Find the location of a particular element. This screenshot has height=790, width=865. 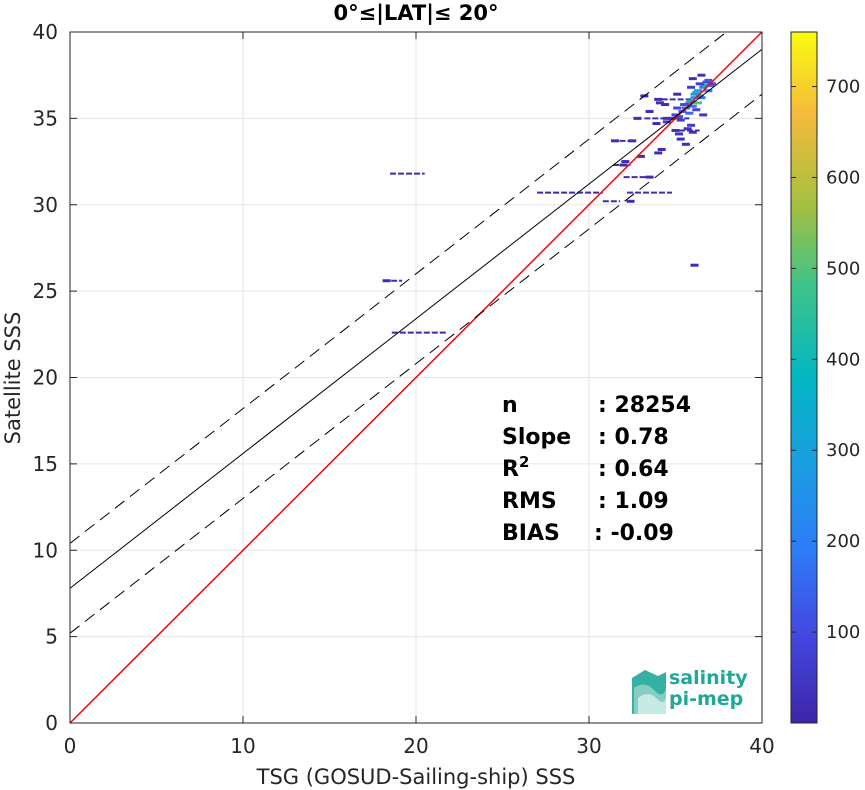

stat-value: : 1.09 is located at coordinates (633, 501).